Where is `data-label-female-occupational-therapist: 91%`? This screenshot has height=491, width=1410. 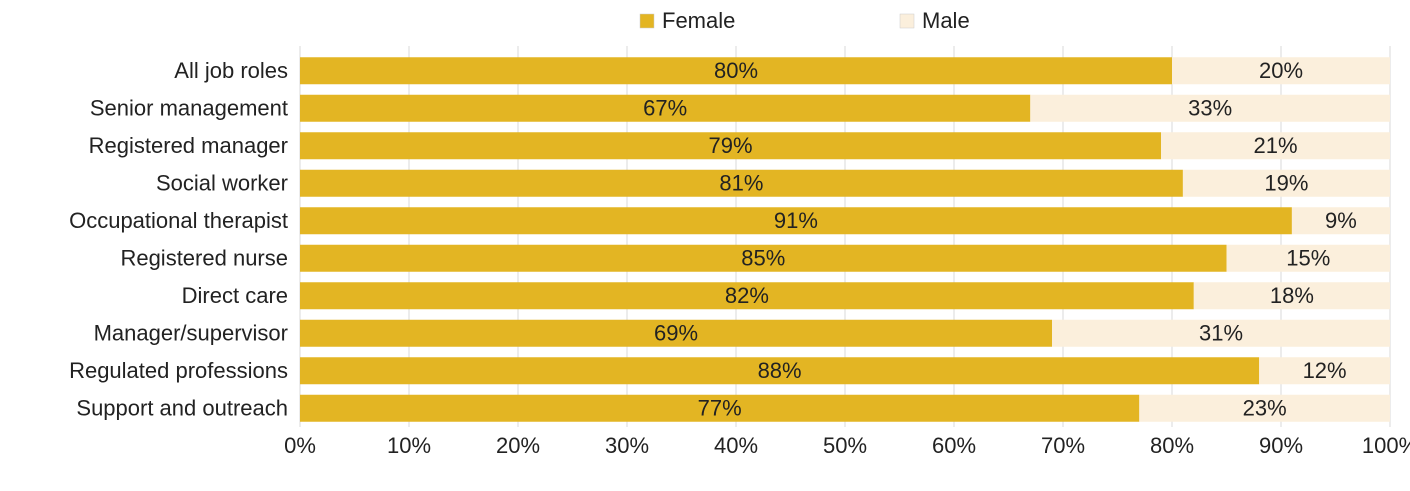 data-label-female-occupational-therapist: 91% is located at coordinates (796, 220).